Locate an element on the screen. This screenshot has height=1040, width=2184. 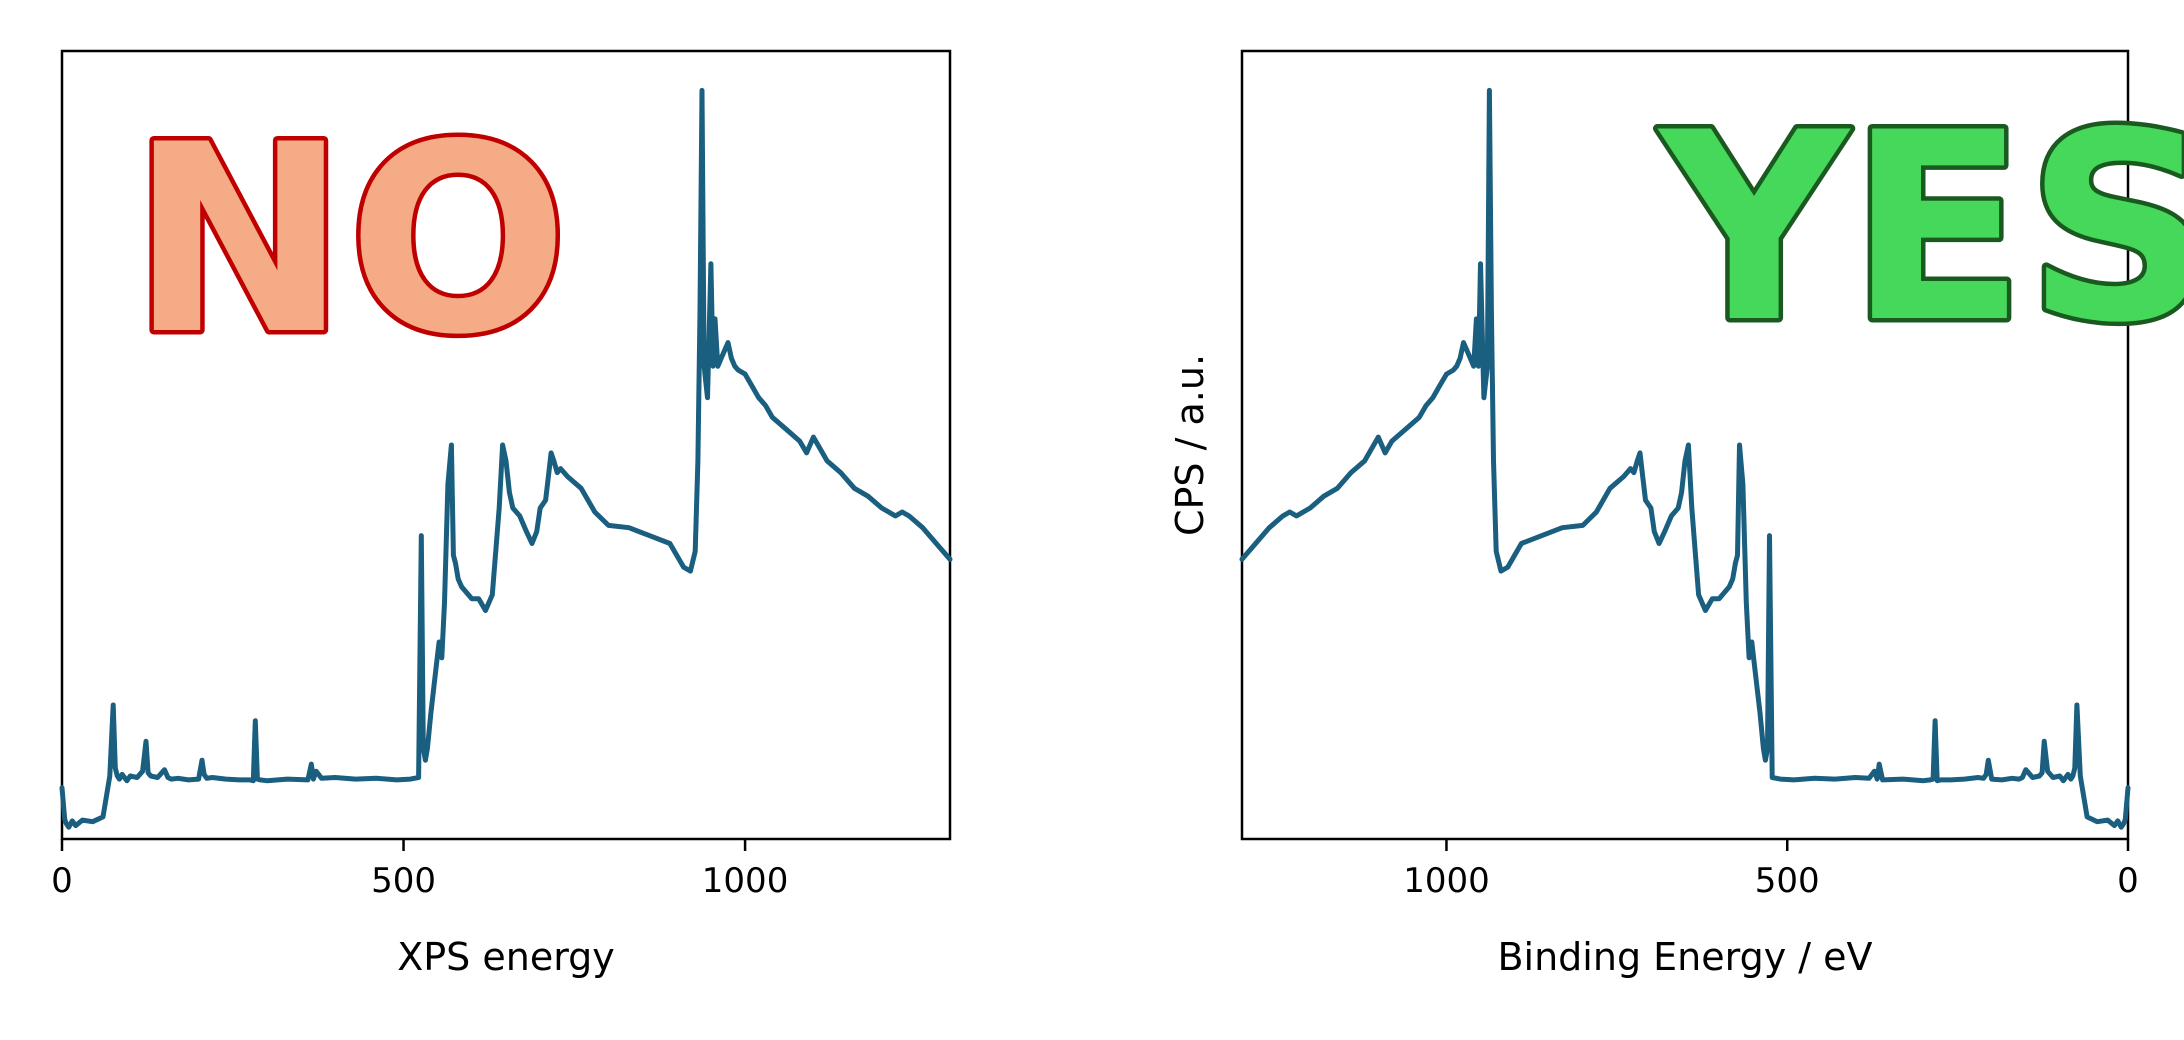
left-x-axis-label: XPS energy is located at coordinates (506, 957).